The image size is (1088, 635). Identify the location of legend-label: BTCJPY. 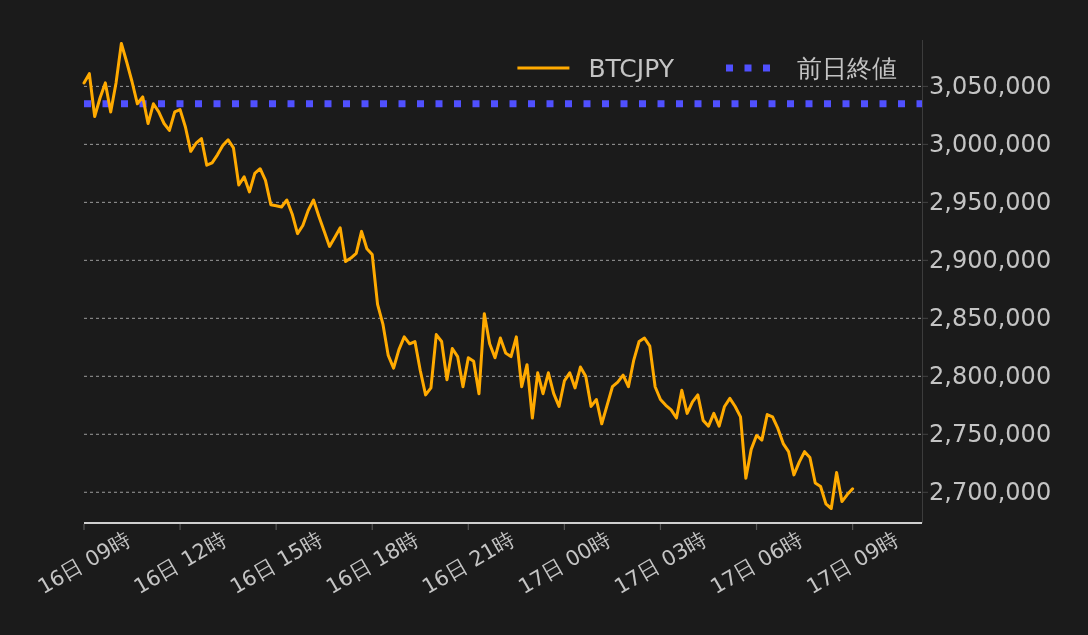
(631, 68).